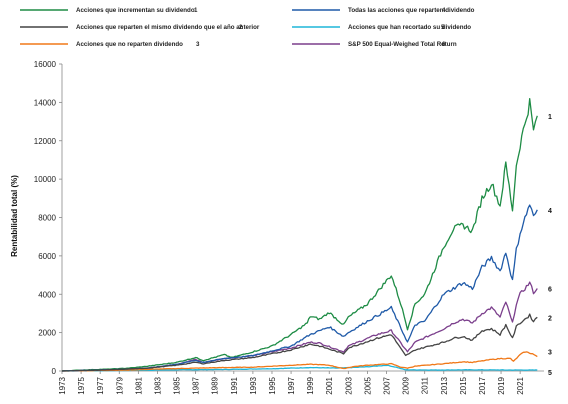 Image resolution: width=568 pixels, height=404 pixels. Describe the element at coordinates (196, 10) in the screenshot. I see `legend-number: 1` at that location.